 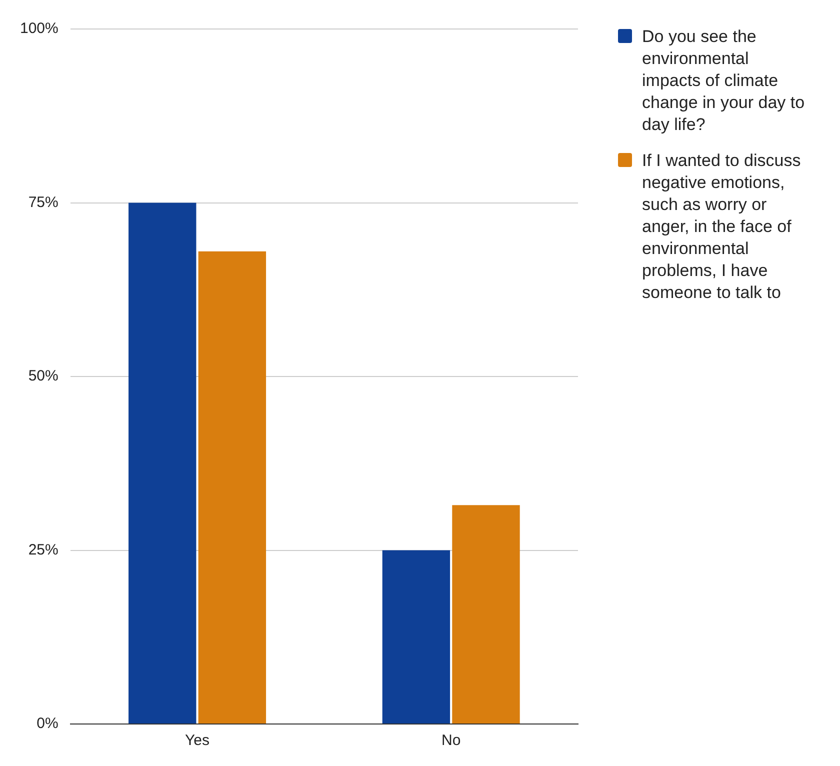 I want to click on y-tick-label: 100%, so click(x=39, y=29).